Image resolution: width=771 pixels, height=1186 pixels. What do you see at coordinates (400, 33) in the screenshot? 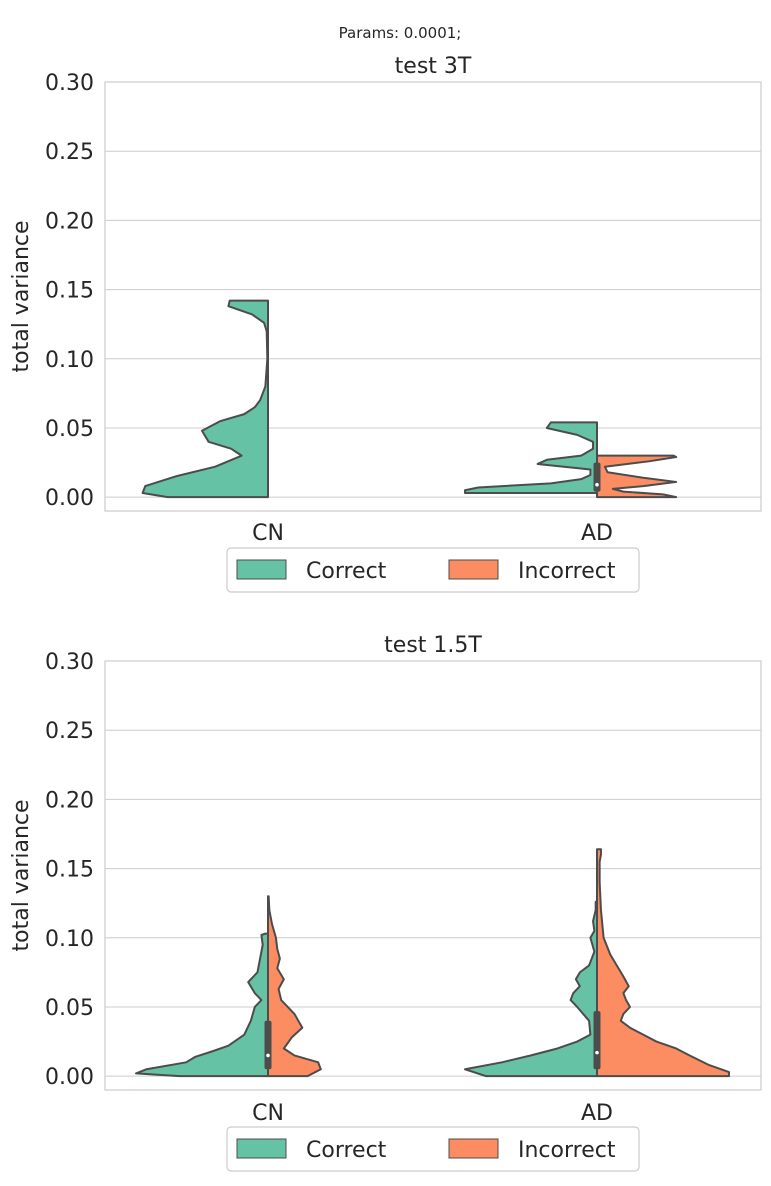
I see `figure-suptitle: Params: 0.0001;` at bounding box center [400, 33].